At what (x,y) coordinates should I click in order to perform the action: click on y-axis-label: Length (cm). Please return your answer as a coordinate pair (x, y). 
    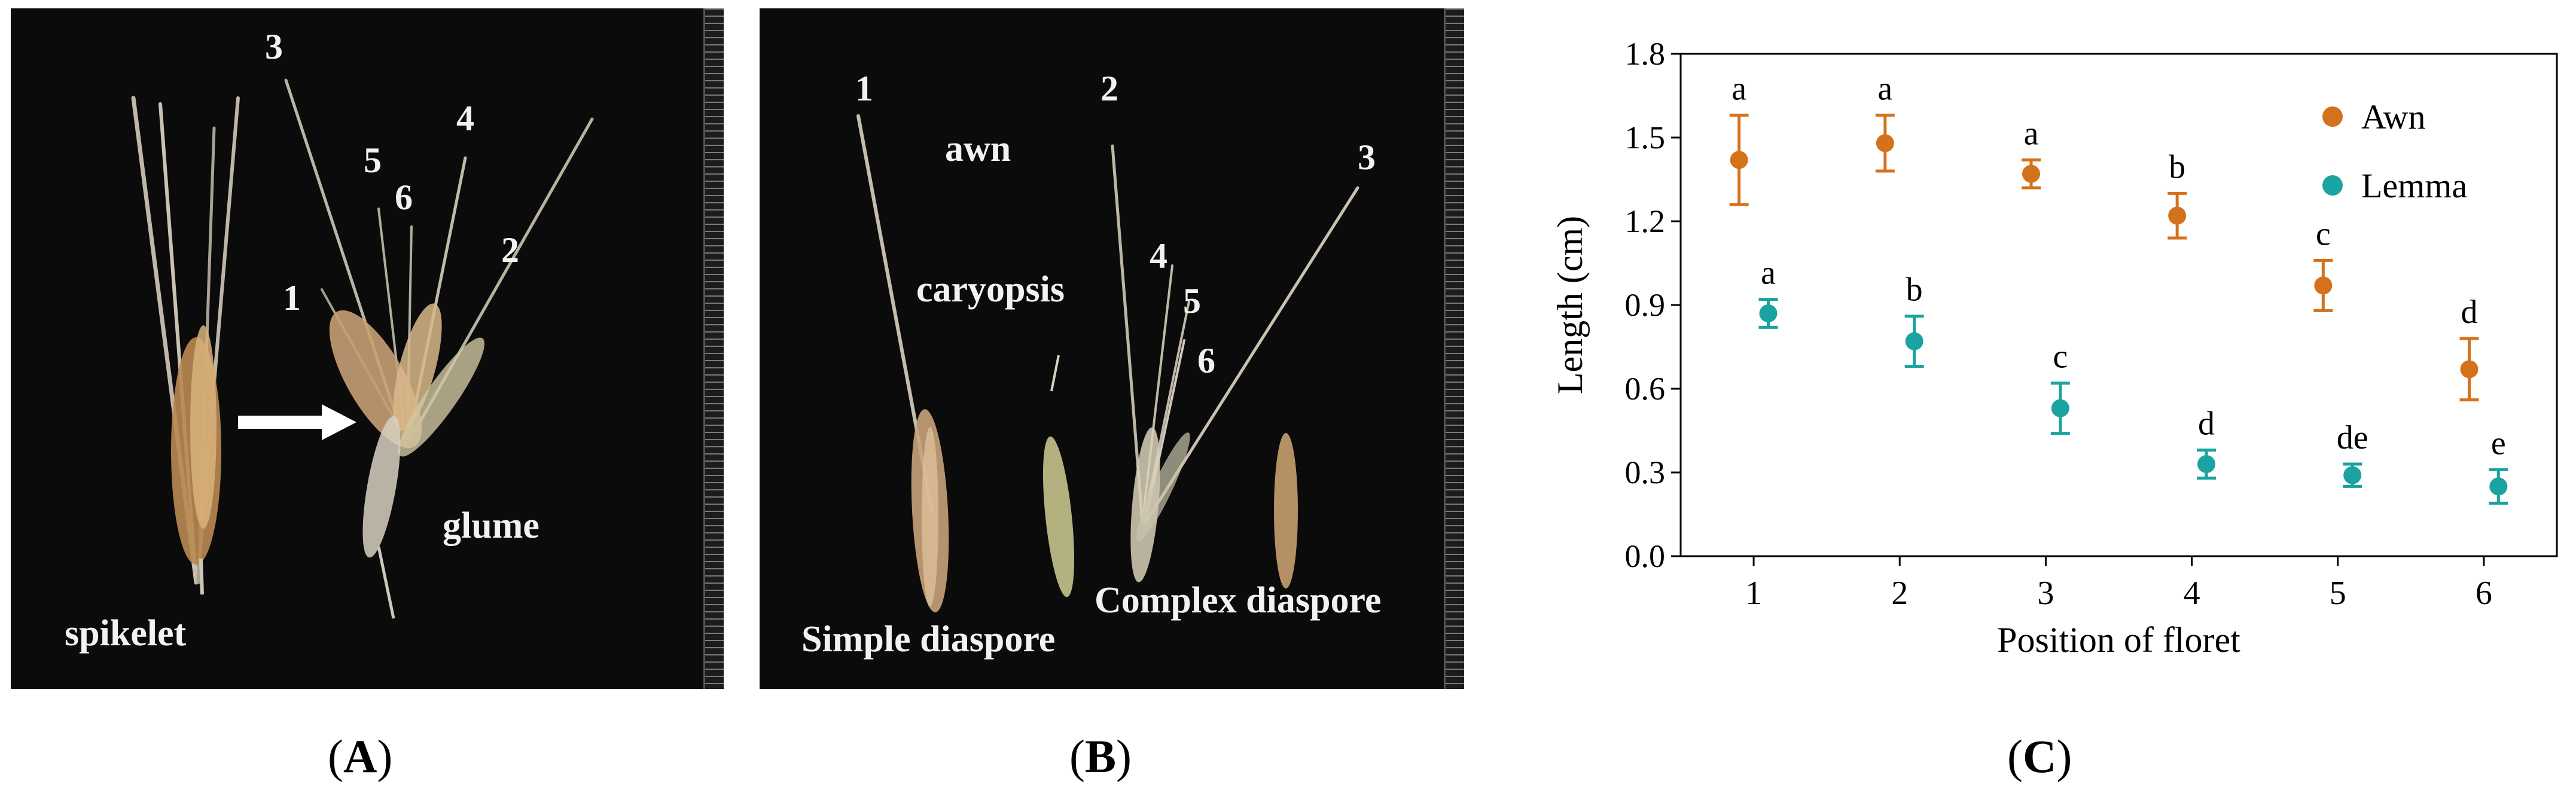
    Looking at the image, I should click on (1570, 305).